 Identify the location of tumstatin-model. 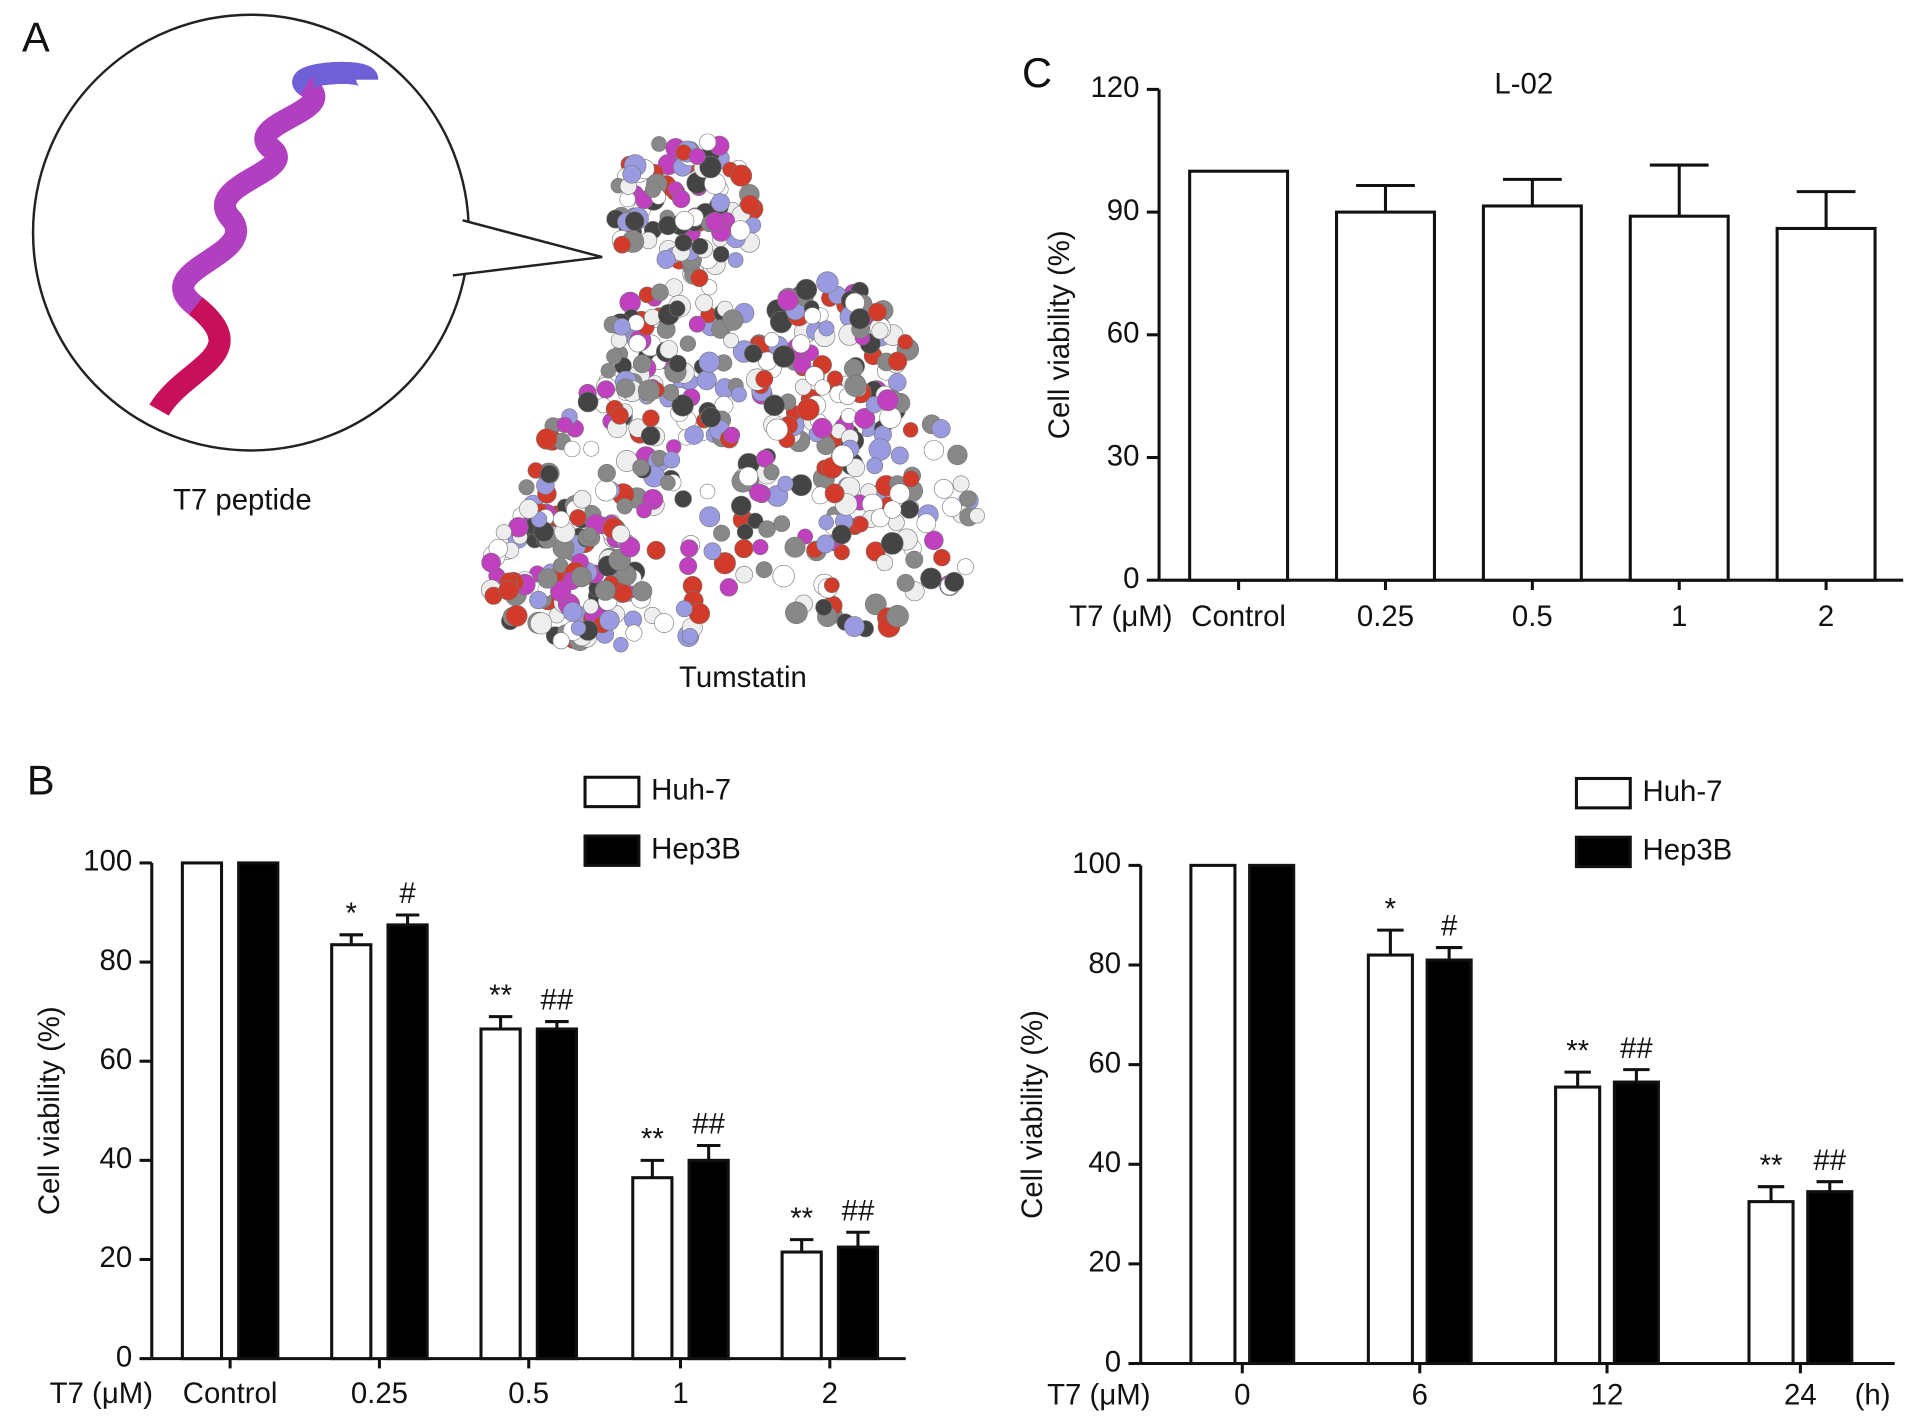
(732, 393).